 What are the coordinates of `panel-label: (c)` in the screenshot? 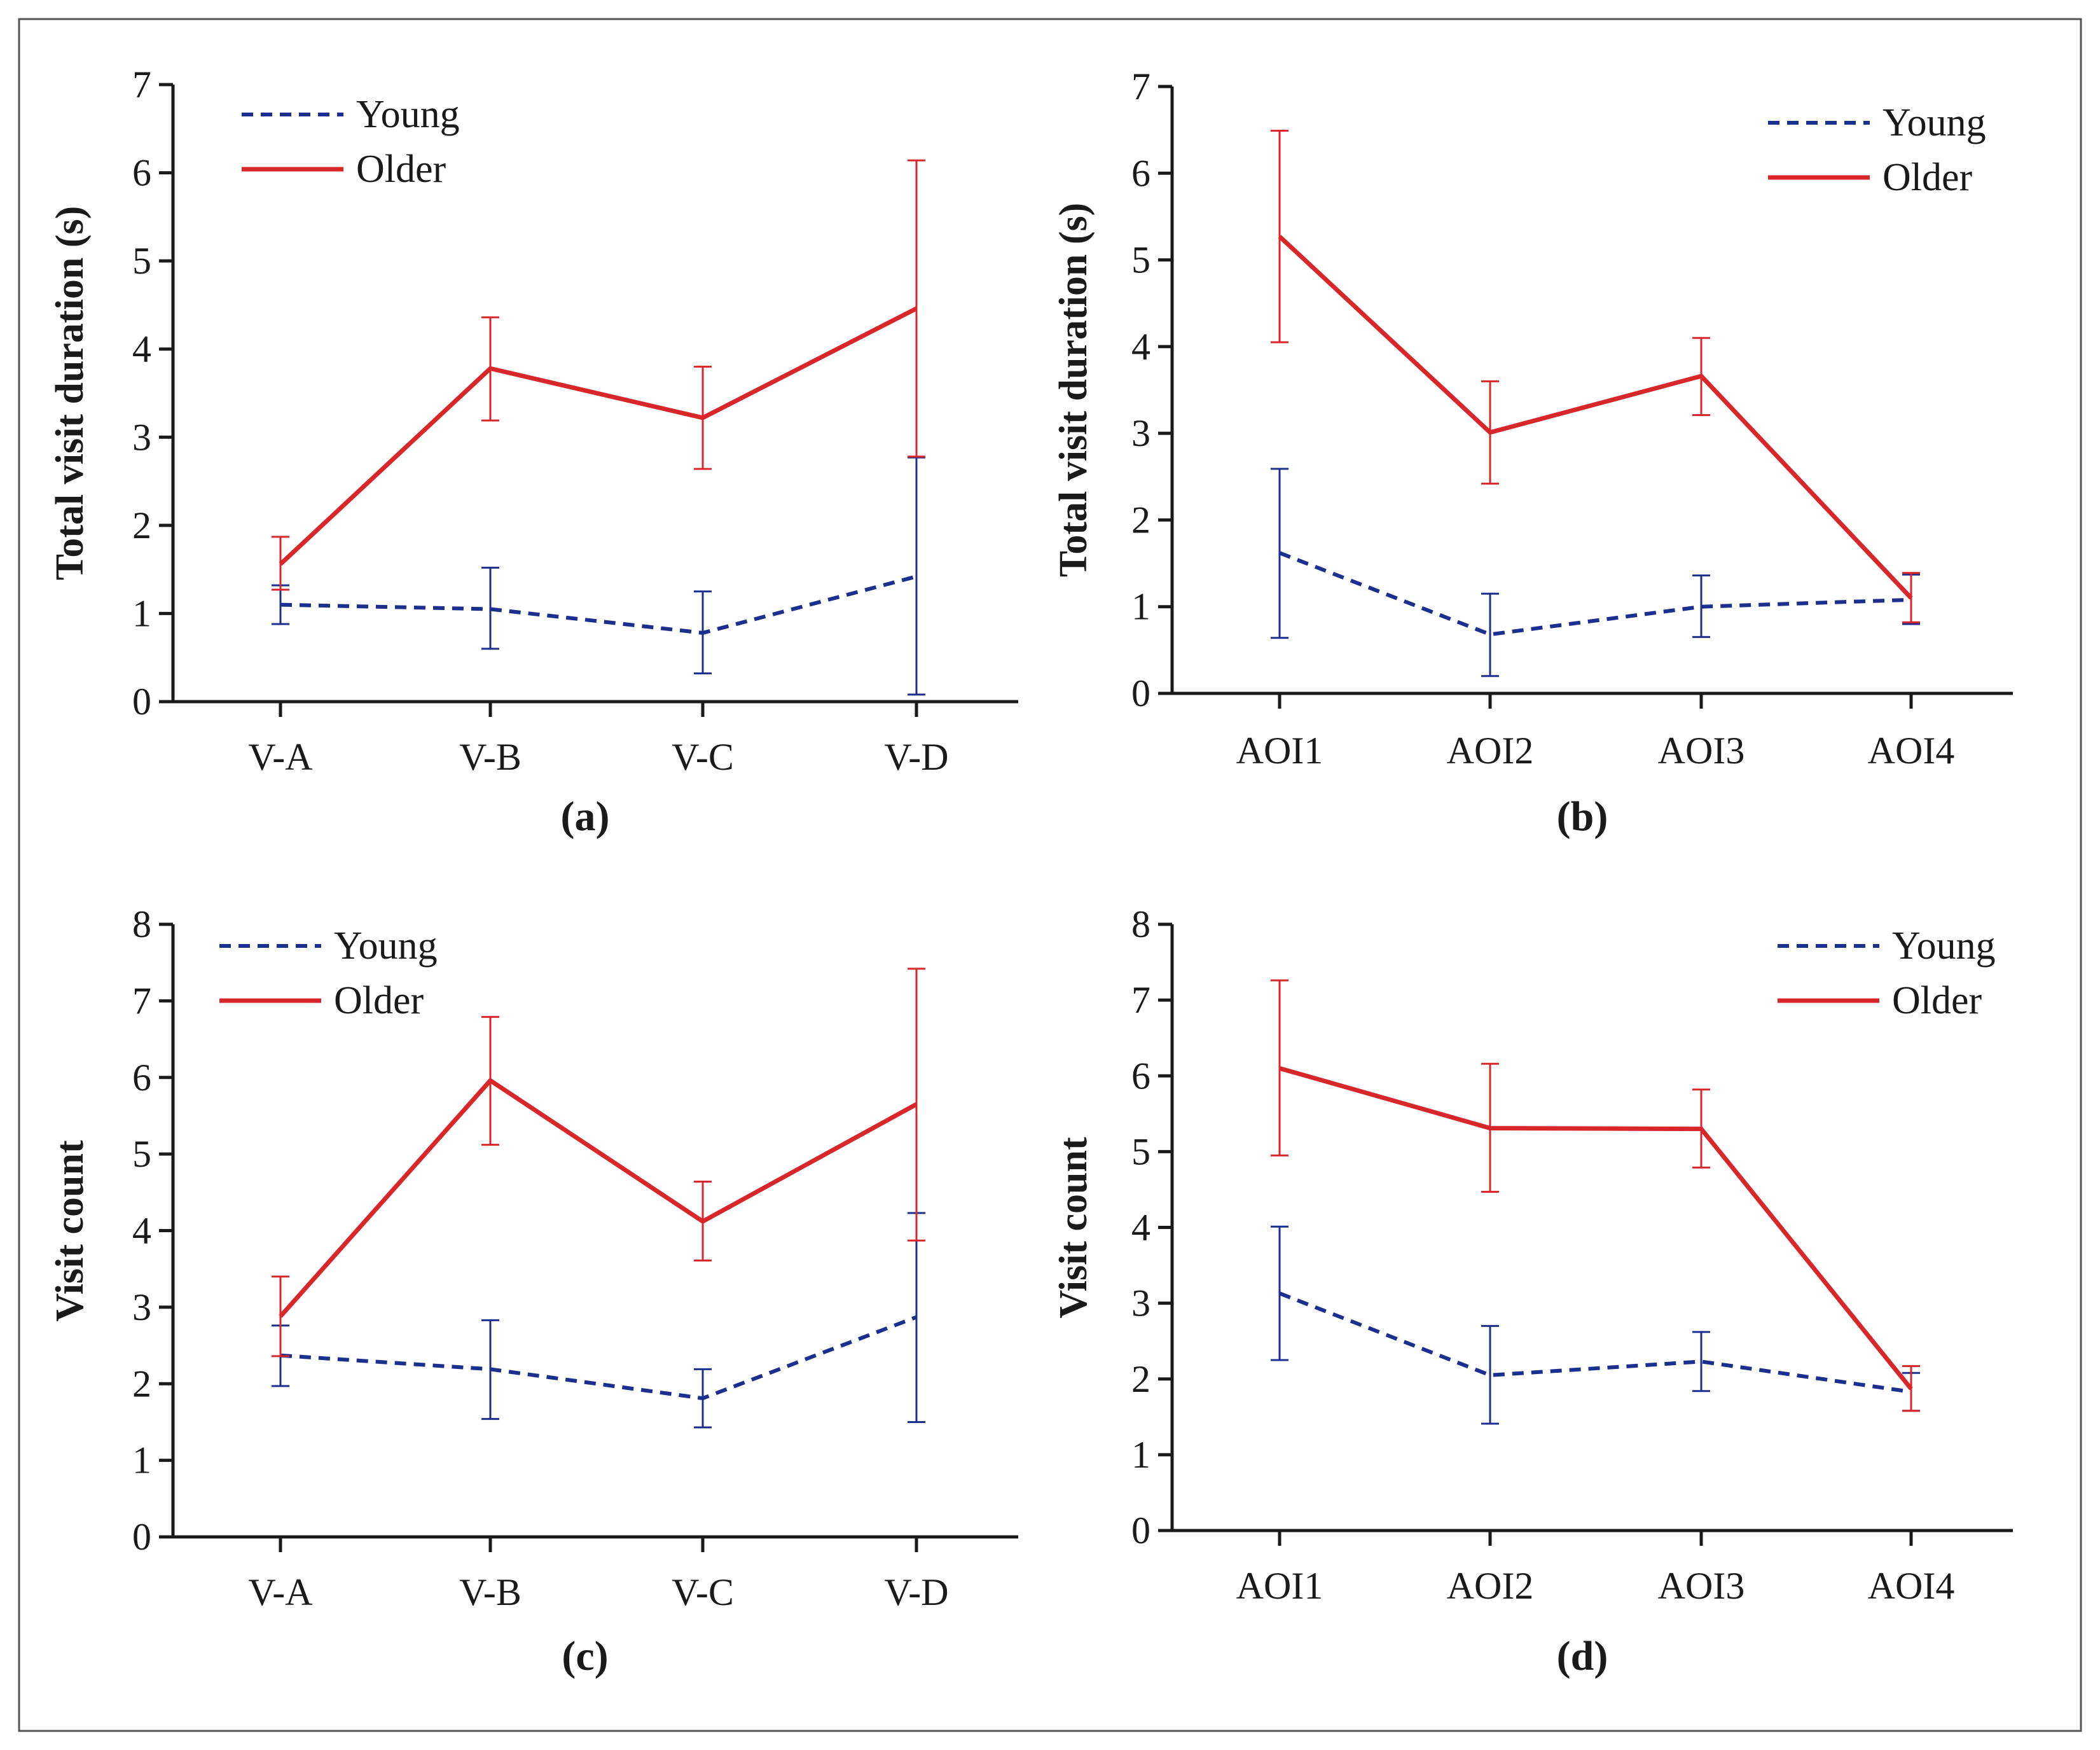 It's located at (585, 1656).